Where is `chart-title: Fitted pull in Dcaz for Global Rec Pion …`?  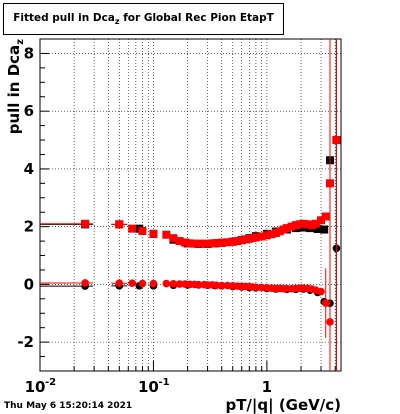
chart-title: Fitted pull in Dcaz for Global Rec Pion … is located at coordinates (143, 19).